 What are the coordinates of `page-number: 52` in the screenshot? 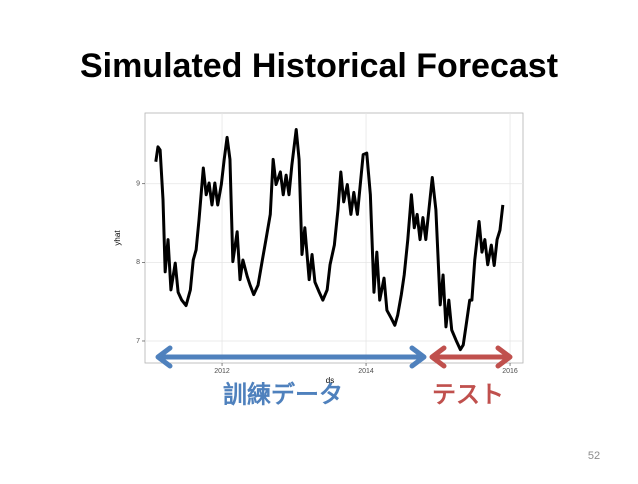 It's located at (594, 456).